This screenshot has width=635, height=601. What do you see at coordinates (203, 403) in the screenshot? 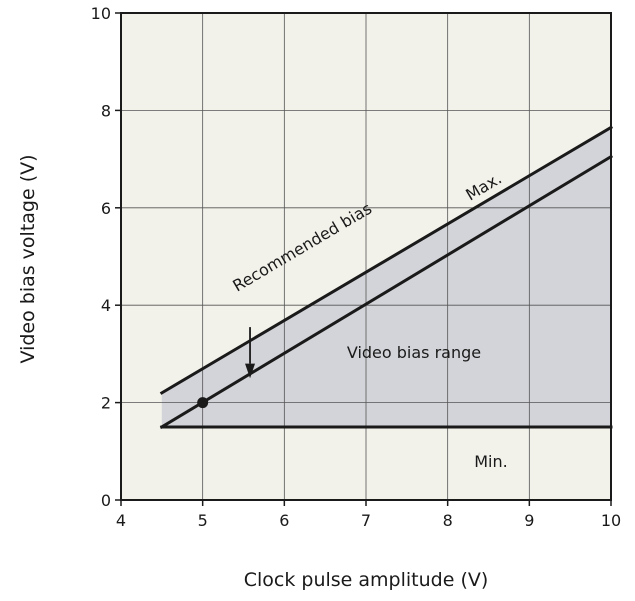
I see `recommended-point-marker` at bounding box center [203, 403].